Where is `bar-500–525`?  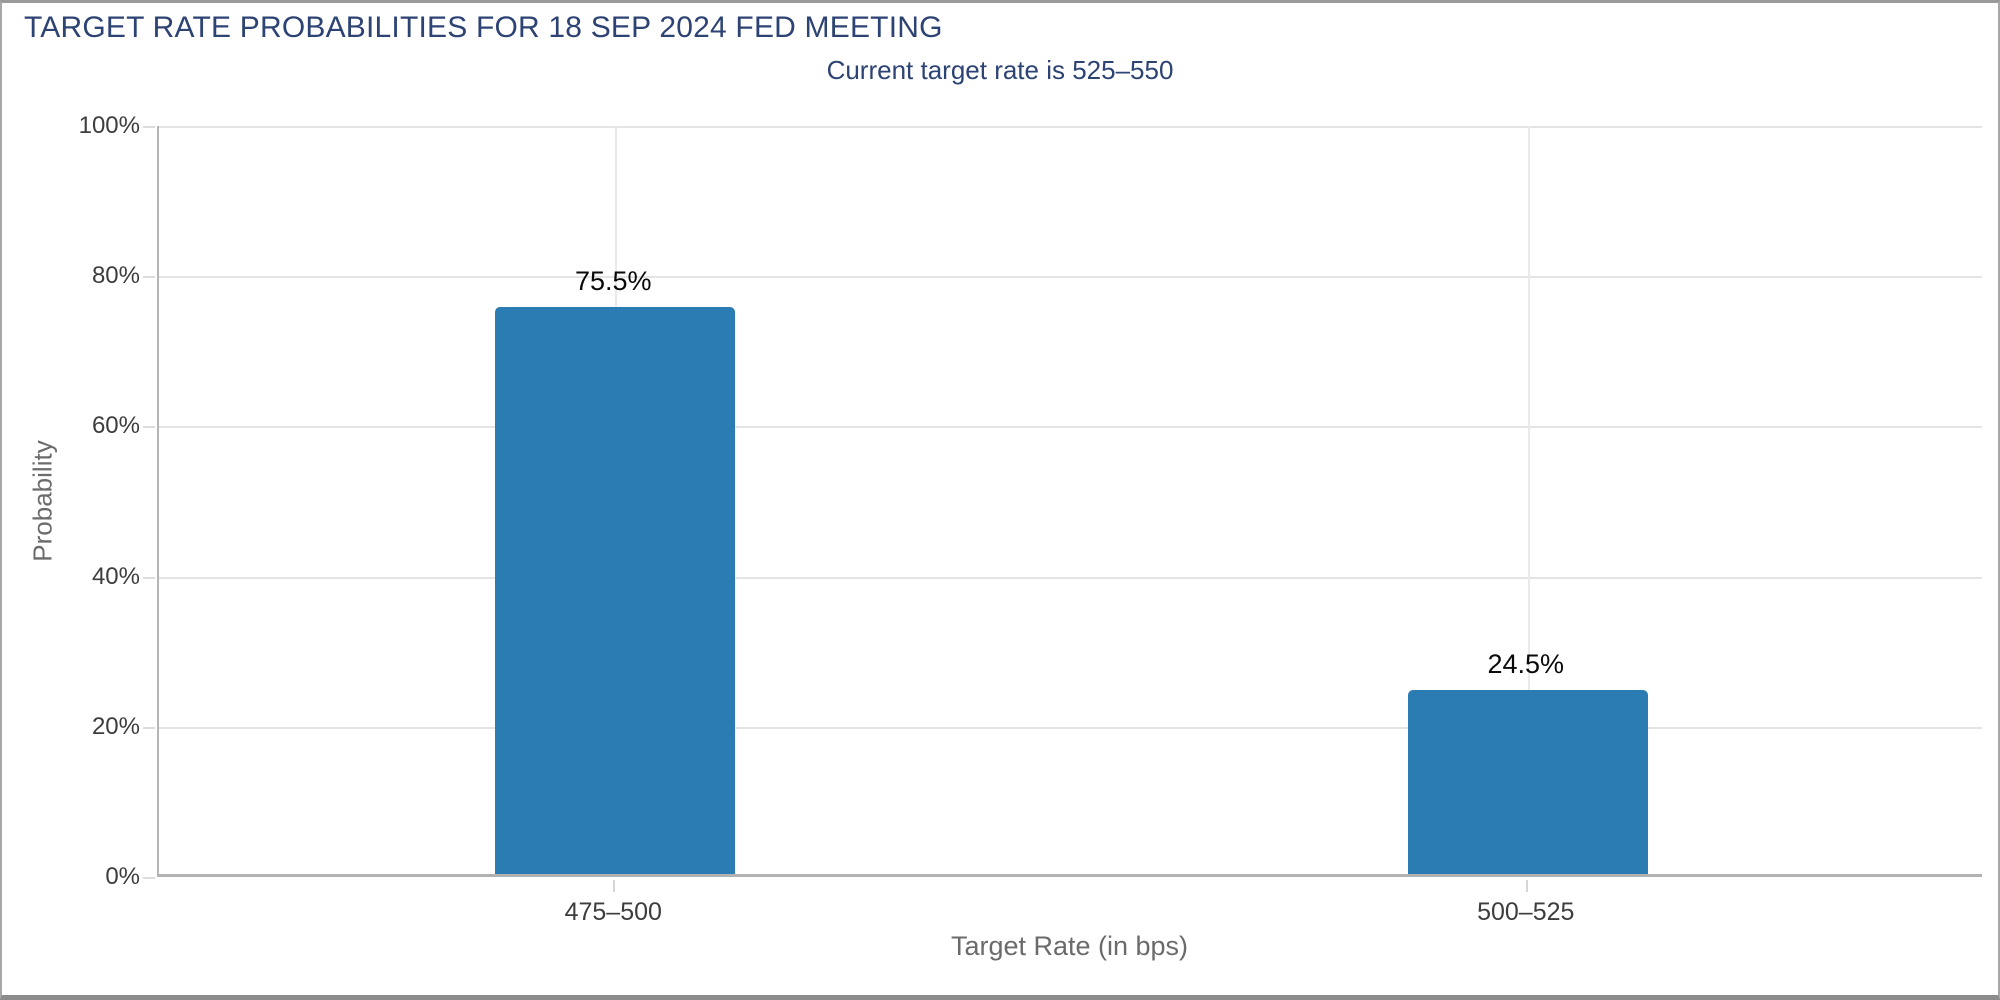 bar-500–525 is located at coordinates (1527, 782).